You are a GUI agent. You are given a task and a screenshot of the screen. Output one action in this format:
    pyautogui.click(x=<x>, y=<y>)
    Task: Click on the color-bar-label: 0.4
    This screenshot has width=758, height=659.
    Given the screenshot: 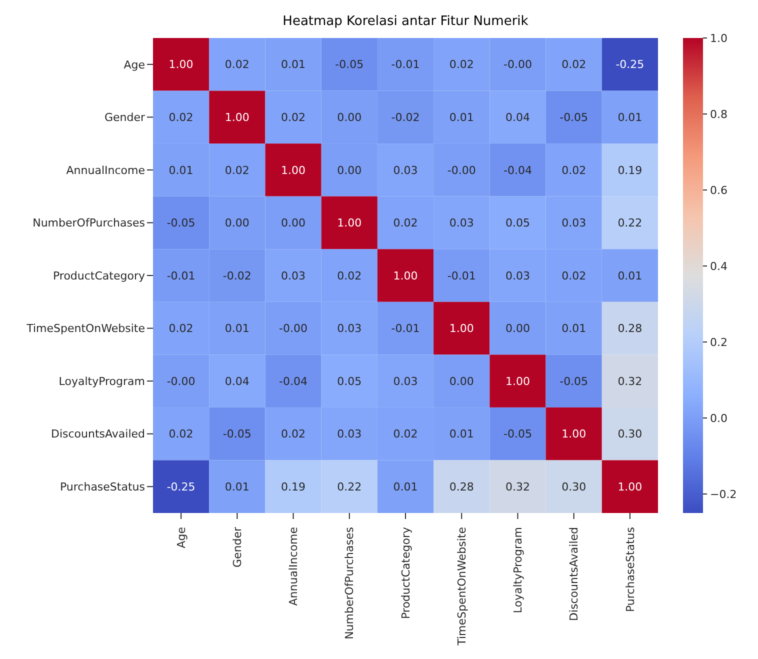 What is the action you would take?
    pyautogui.click(x=719, y=266)
    